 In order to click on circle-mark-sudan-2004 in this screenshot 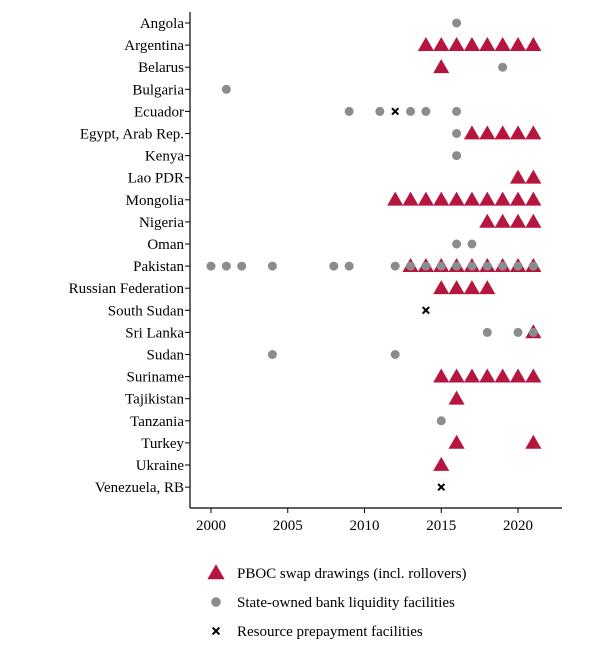, I will do `click(272, 354)`.